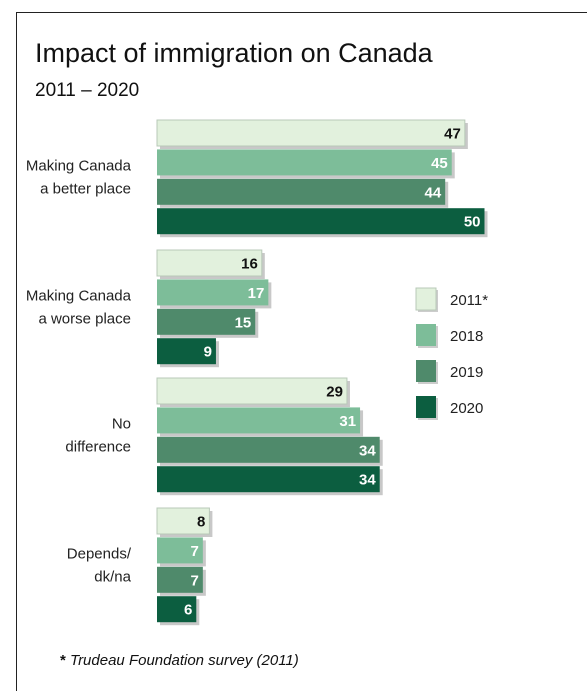 The height and width of the screenshot is (691, 587). Describe the element at coordinates (87, 90) in the screenshot. I see `chart-subtitle: 2011 – 2020` at that location.